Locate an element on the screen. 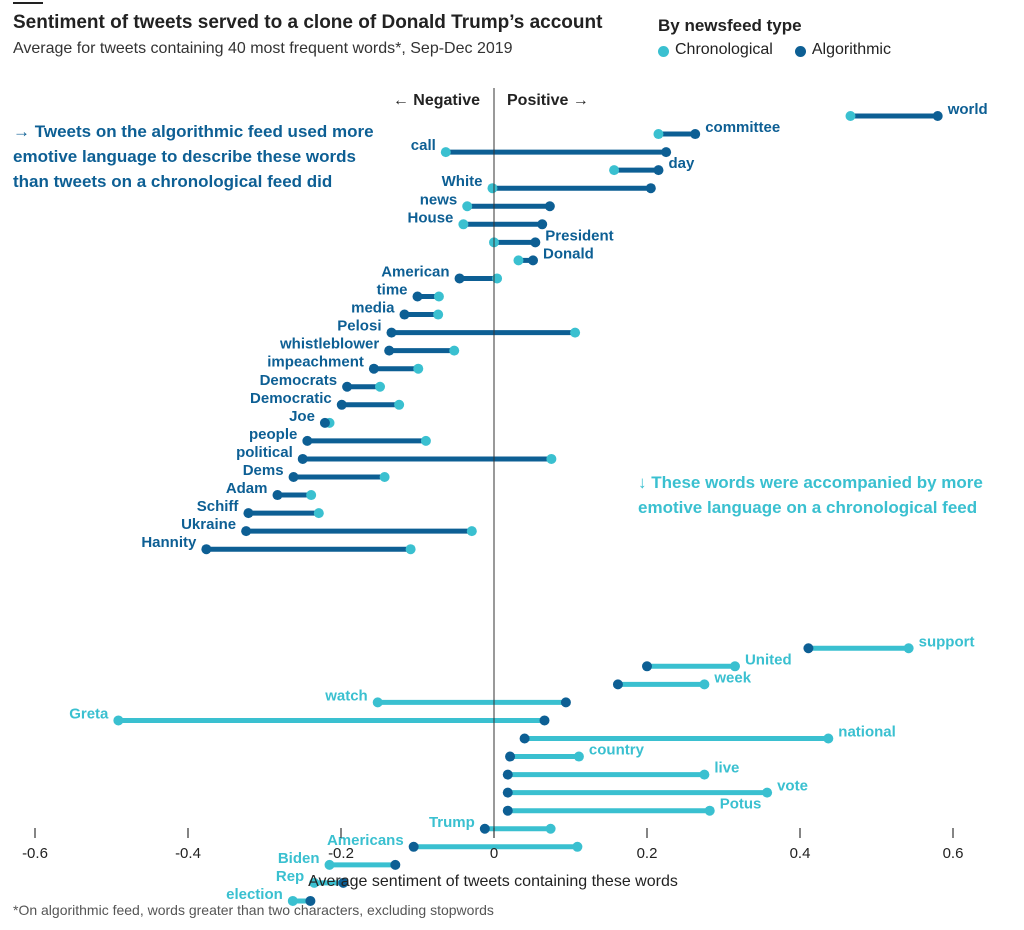 Image resolution: width=1024 pixels, height=930 pixels. word-label: watch is located at coordinates (346, 695).